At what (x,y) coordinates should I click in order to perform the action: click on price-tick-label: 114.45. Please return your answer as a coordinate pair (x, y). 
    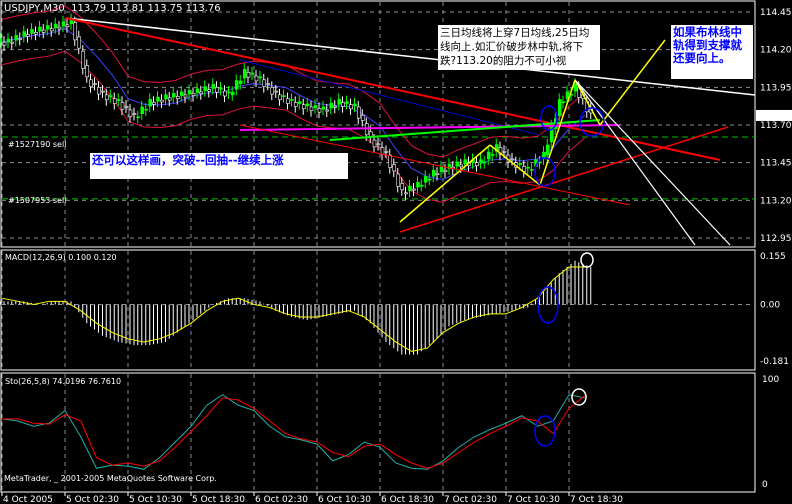
    Looking at the image, I should click on (776, 13).